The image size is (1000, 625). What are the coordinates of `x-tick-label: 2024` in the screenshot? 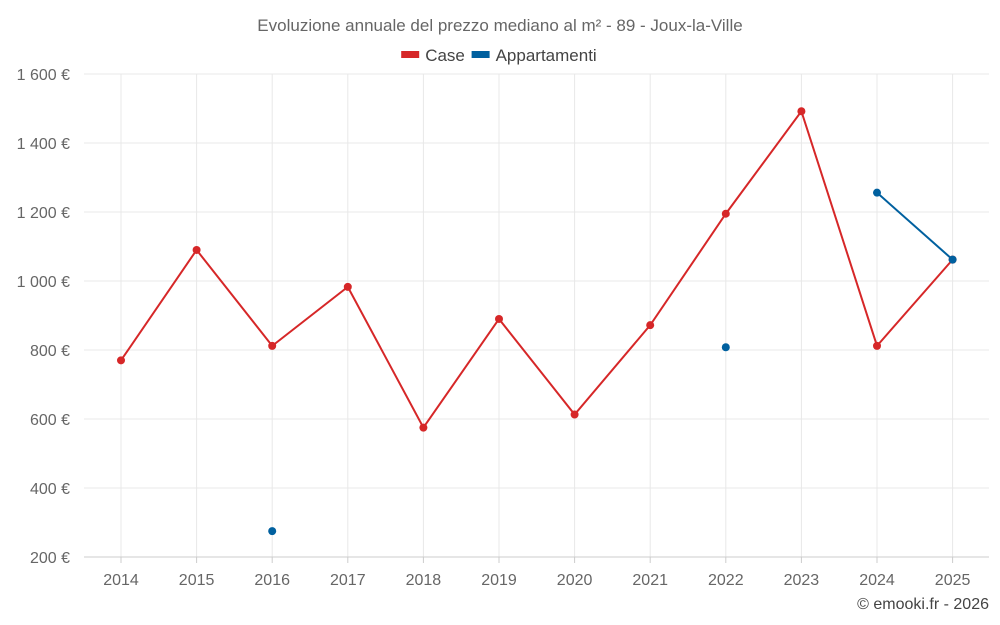 It's located at (877, 580).